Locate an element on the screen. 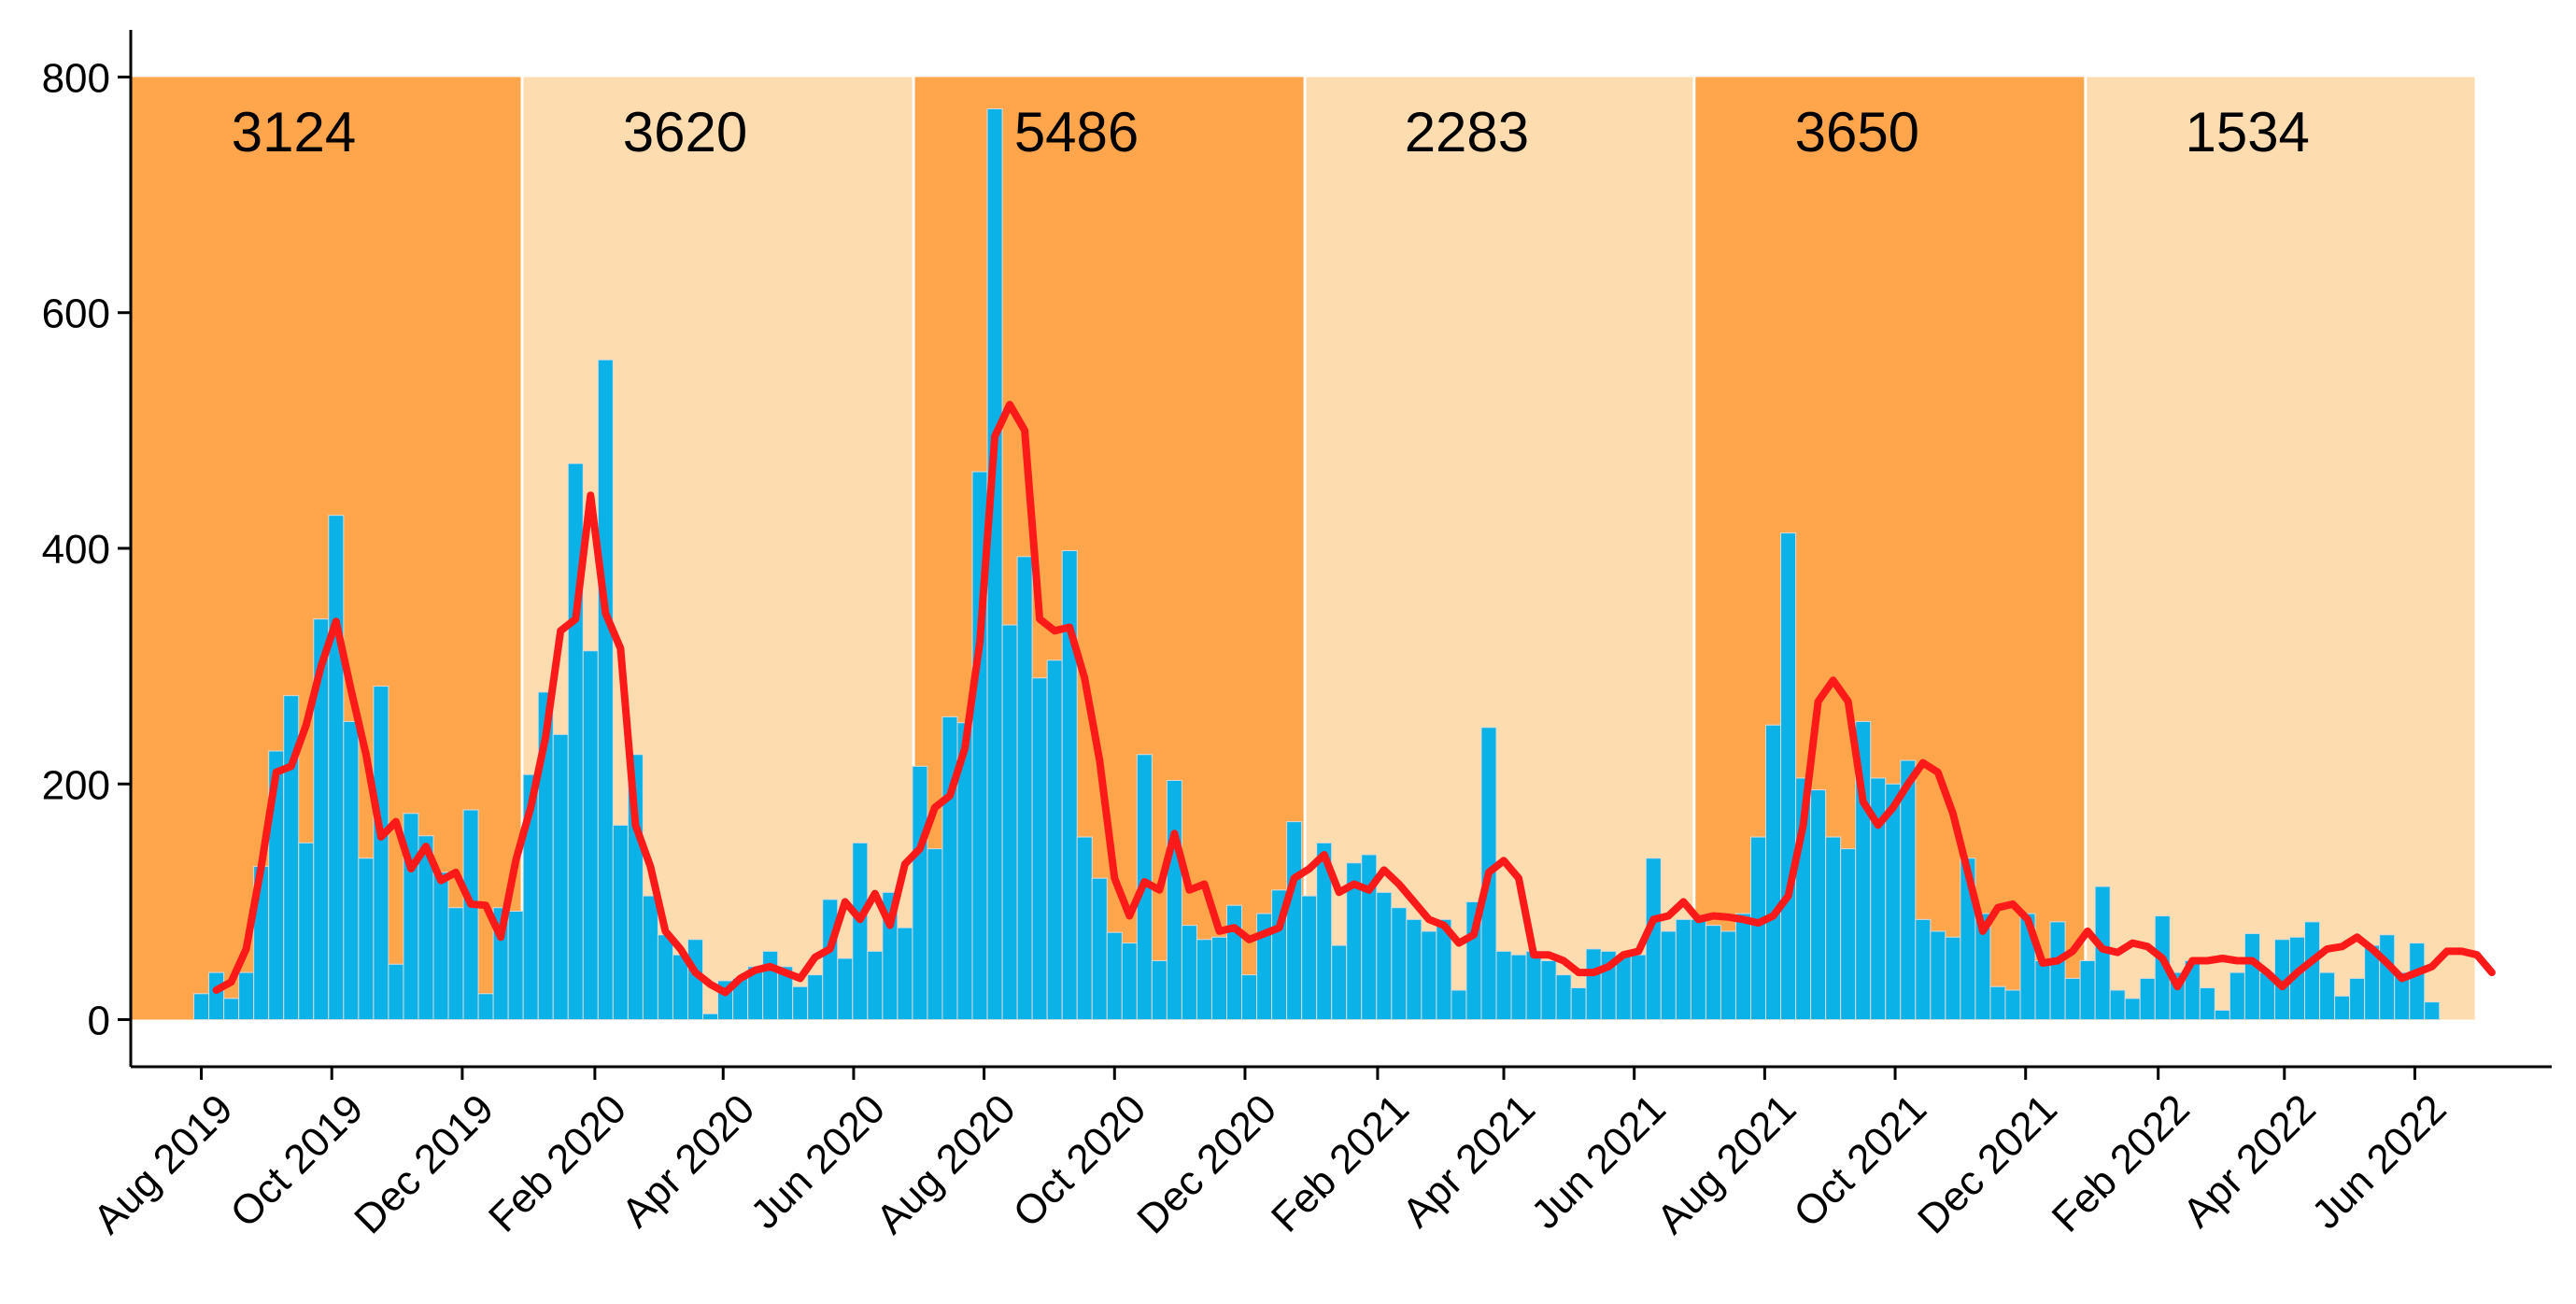  period-total-label: 2283 is located at coordinates (1467, 132).